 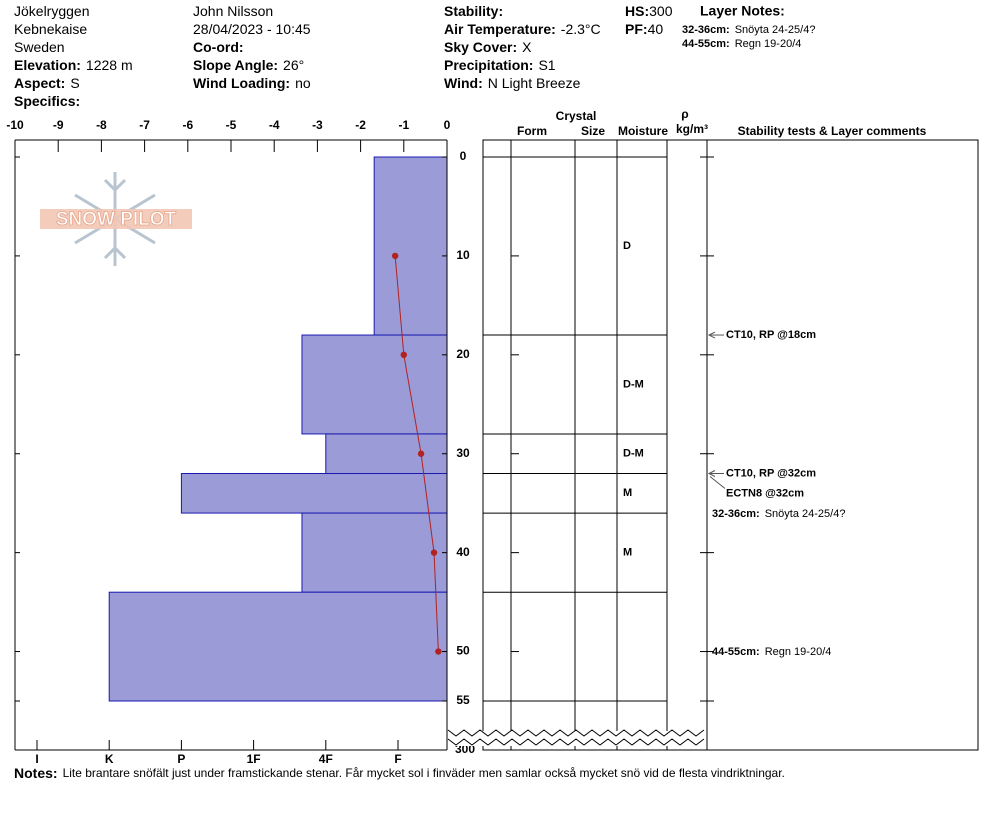 What do you see at coordinates (235, 65) in the screenshot?
I see `field-label: Slope Angle:` at bounding box center [235, 65].